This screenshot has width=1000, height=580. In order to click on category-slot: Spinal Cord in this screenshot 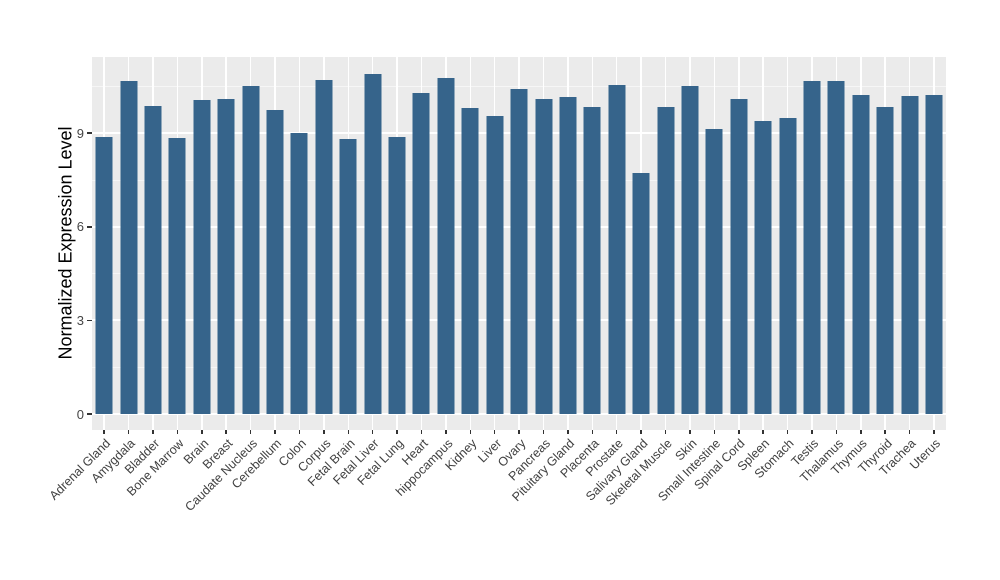, I will do `click(721, 274)`.